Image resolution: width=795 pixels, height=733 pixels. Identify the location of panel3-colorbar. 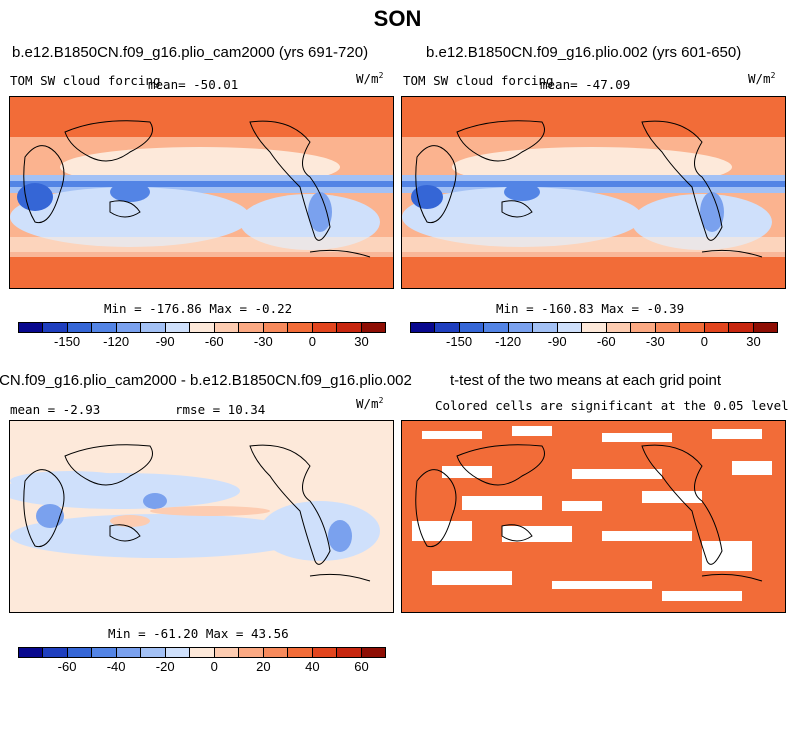
(202, 652).